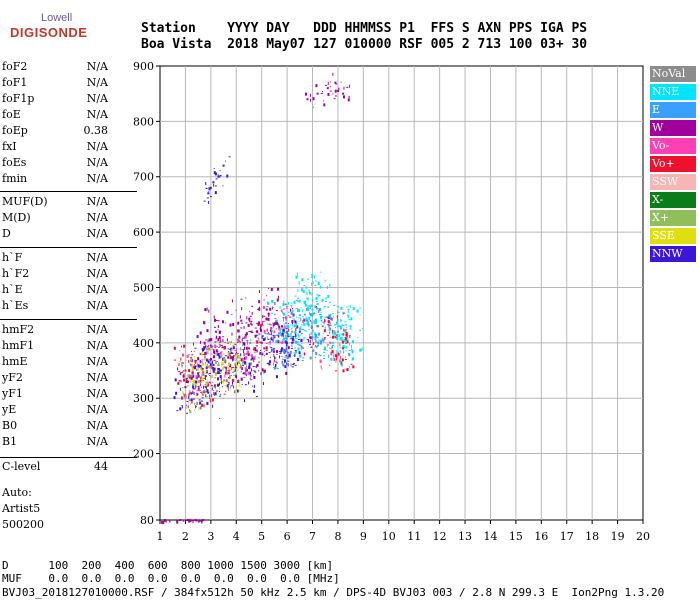 The height and width of the screenshot is (600, 700). Describe the element at coordinates (143, 454) in the screenshot. I see `y-tick-label: 200` at that location.